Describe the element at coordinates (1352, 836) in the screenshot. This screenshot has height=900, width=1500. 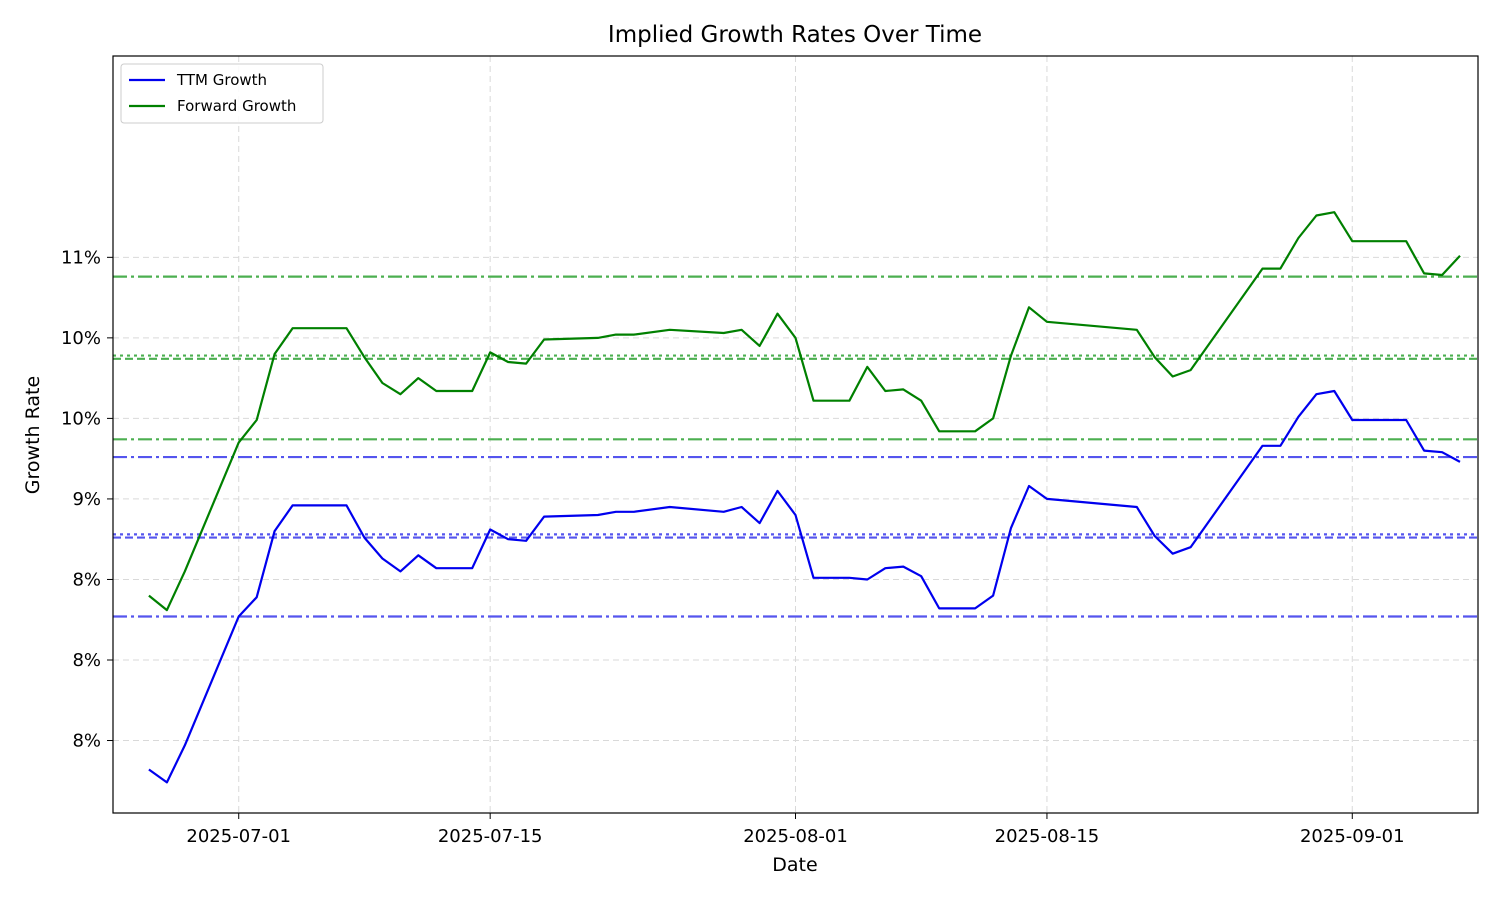
I see `x-tick-label: 2025-09-01` at that location.